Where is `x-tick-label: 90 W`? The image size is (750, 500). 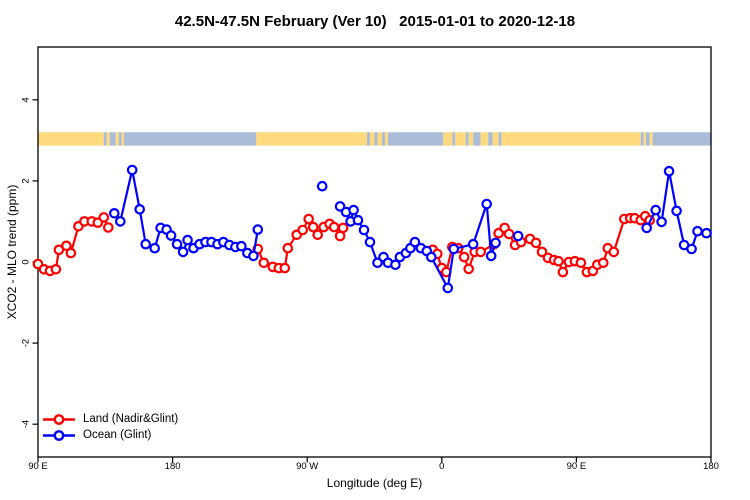 x-tick-label: 90 W is located at coordinates (307, 466).